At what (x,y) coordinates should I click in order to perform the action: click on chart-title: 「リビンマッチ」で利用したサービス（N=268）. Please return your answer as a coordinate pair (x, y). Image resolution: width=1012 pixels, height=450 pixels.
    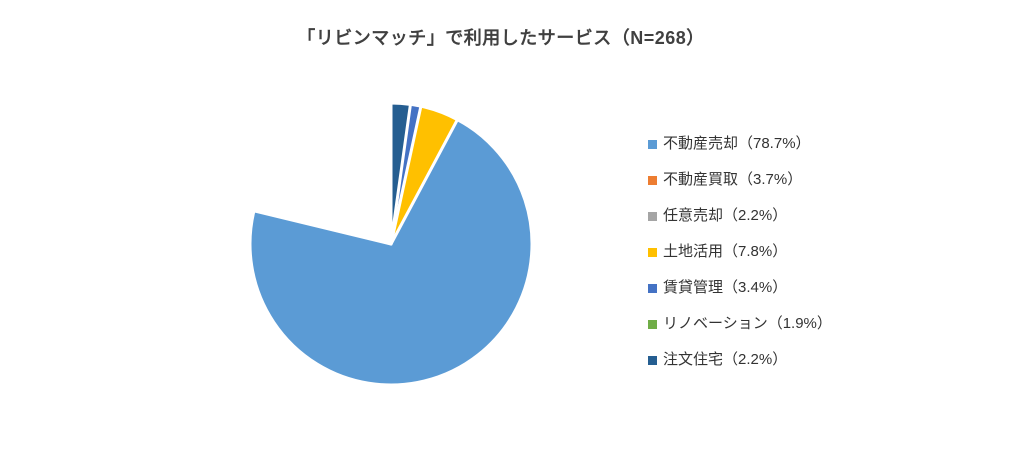
    Looking at the image, I should click on (501, 38).